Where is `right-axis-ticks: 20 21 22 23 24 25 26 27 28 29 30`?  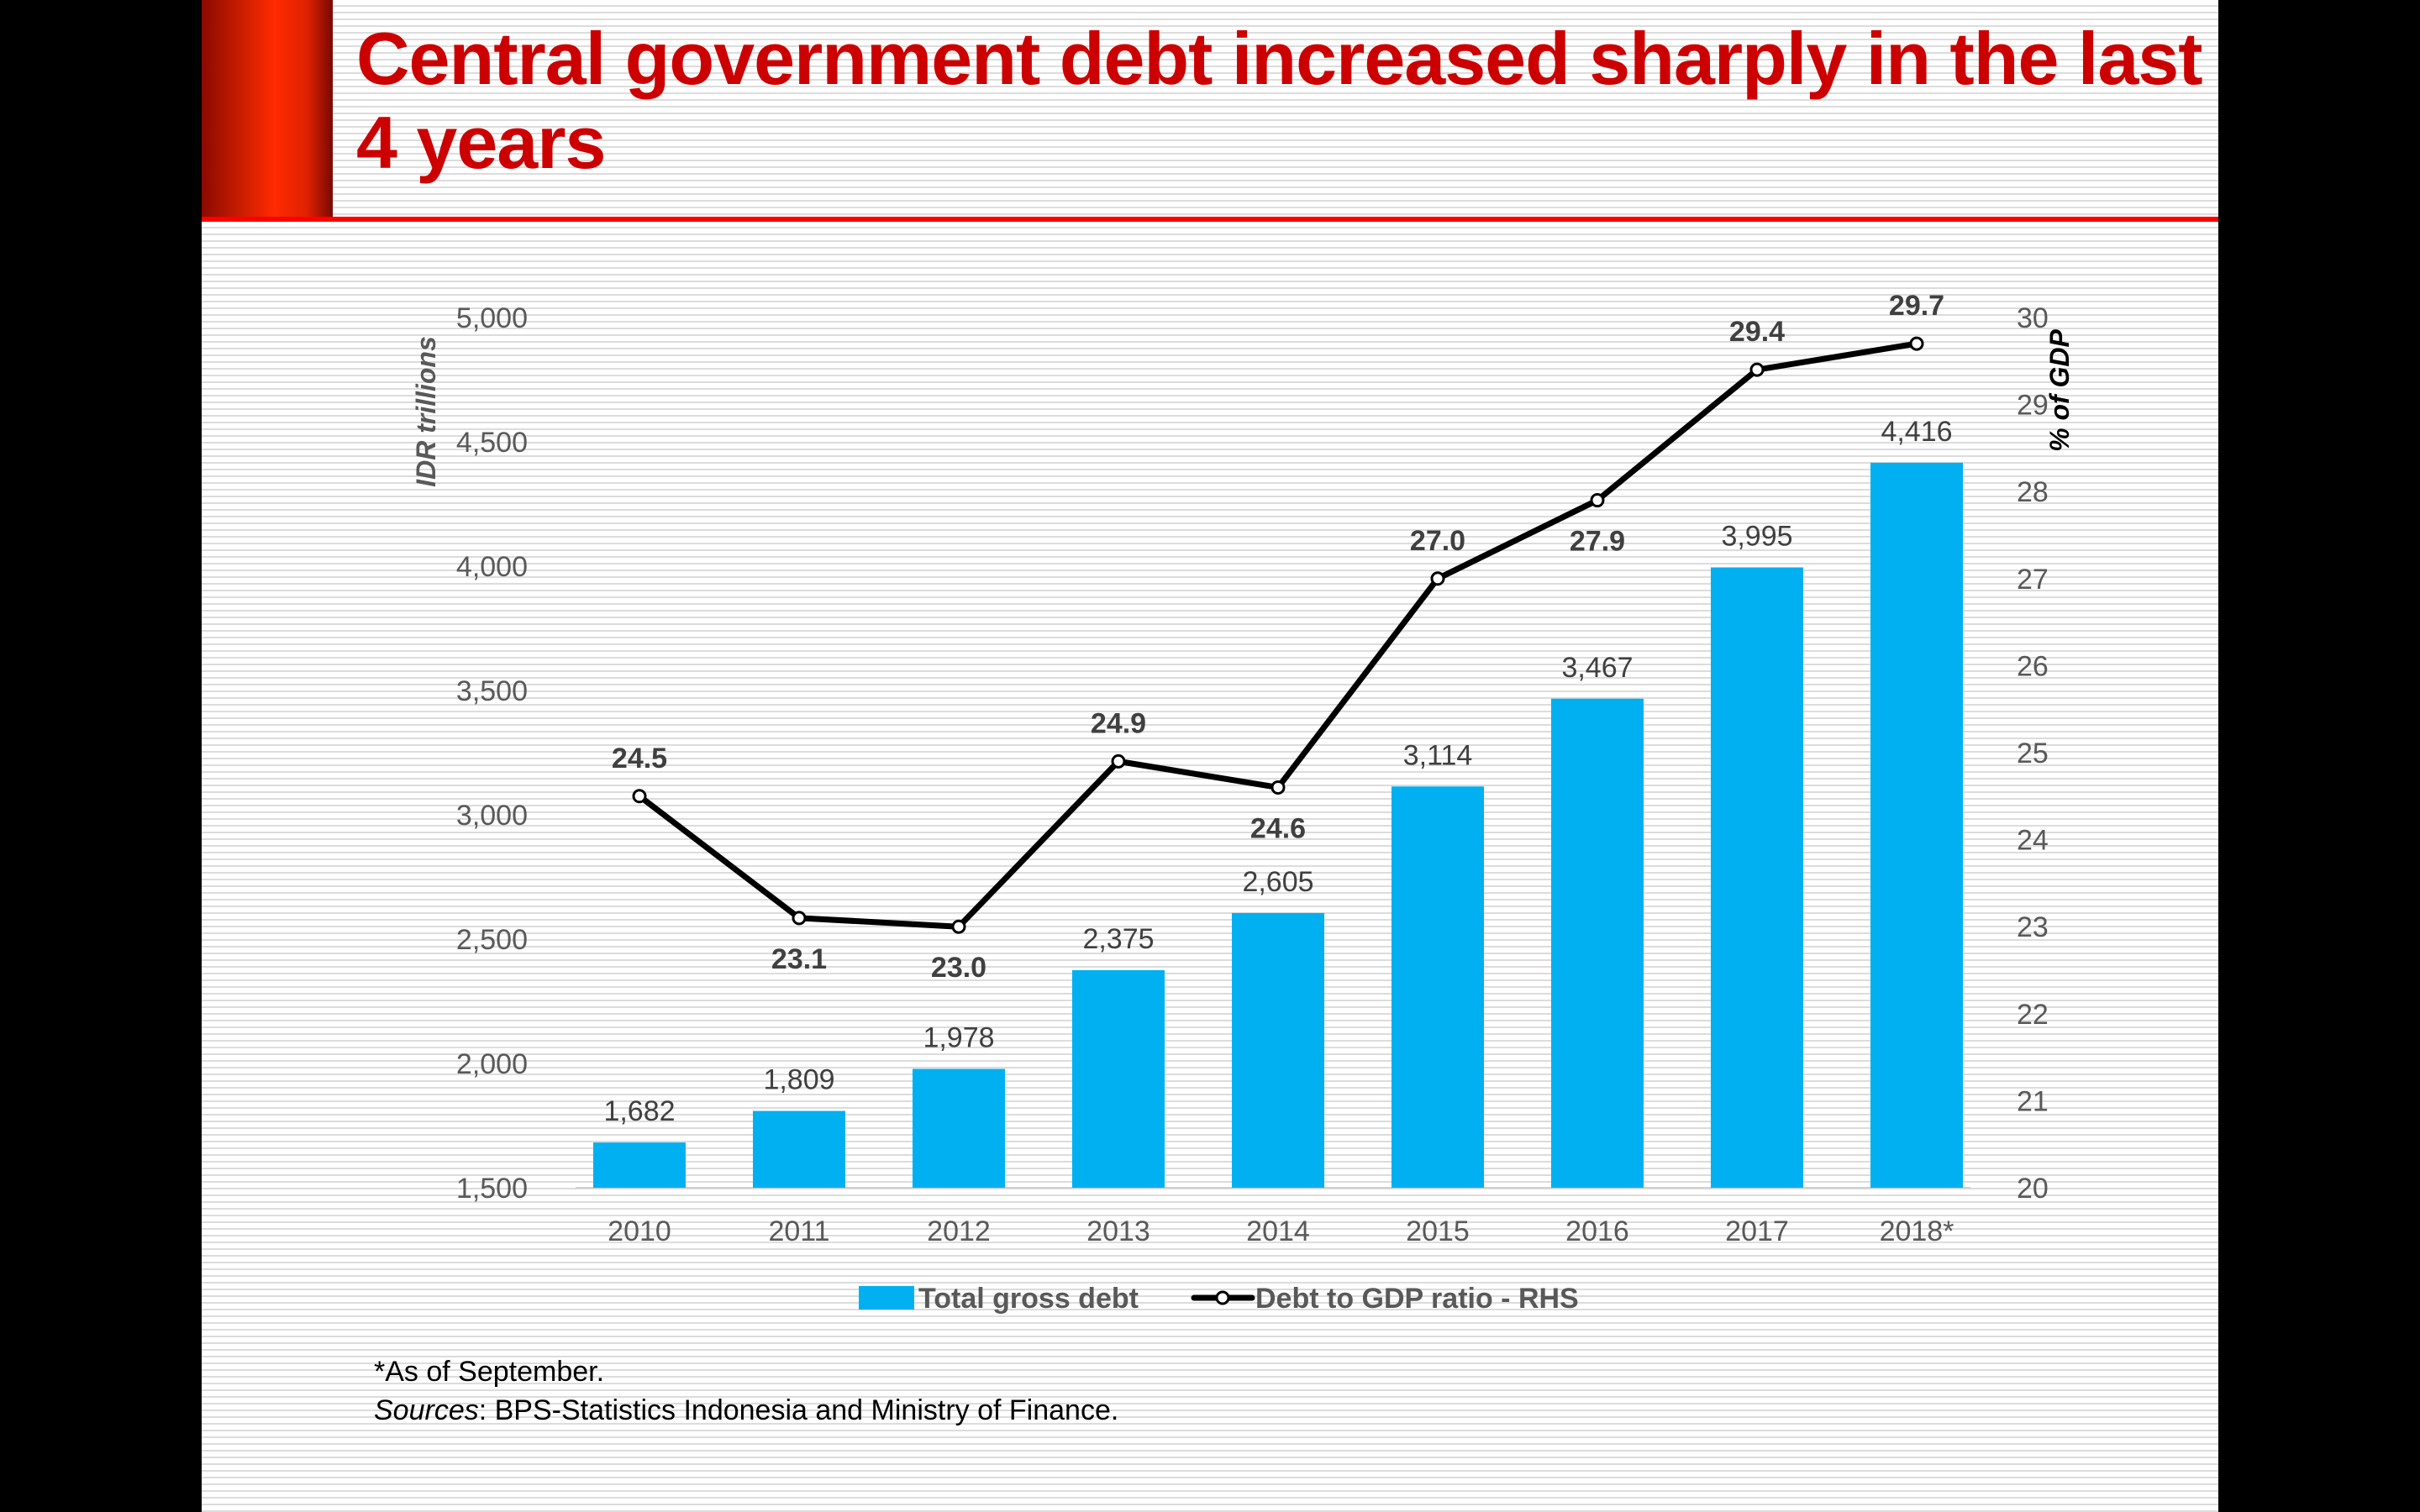
right-axis-ticks: 20 21 22 23 24 25 26 27 28 29 30 is located at coordinates (2033, 753).